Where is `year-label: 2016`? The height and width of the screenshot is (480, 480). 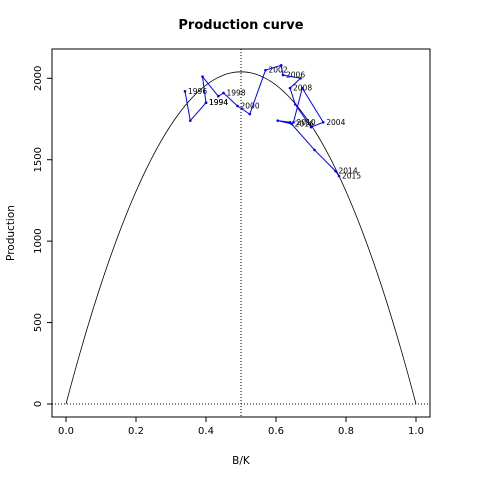
year-label: 2016 is located at coordinates (304, 123).